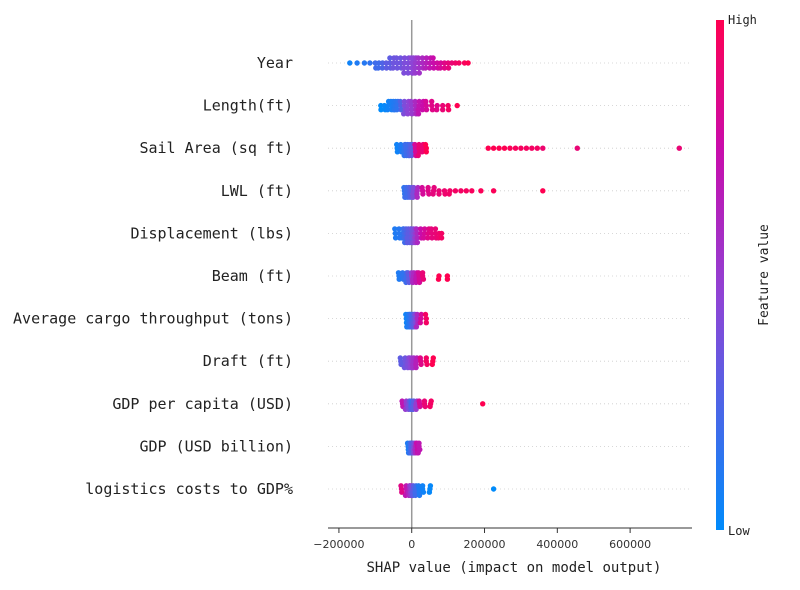 The image size is (800, 590). I want to click on feature-label: GDP per capita (USD), so click(202, 404).